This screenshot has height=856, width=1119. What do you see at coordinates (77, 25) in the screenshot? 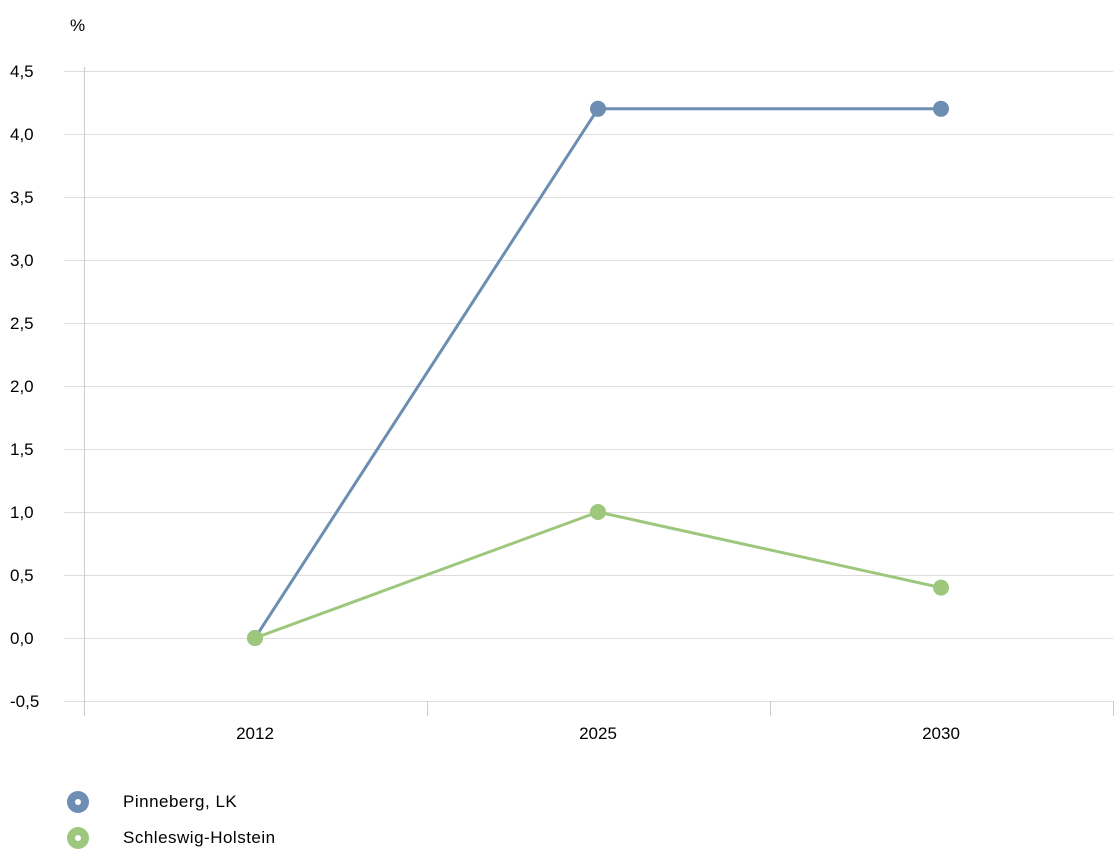
I see `y-axis-unit-label: %` at bounding box center [77, 25].